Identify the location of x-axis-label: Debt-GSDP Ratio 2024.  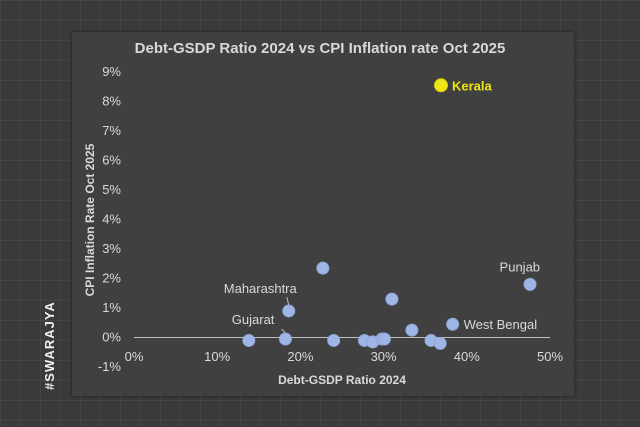
(342, 380).